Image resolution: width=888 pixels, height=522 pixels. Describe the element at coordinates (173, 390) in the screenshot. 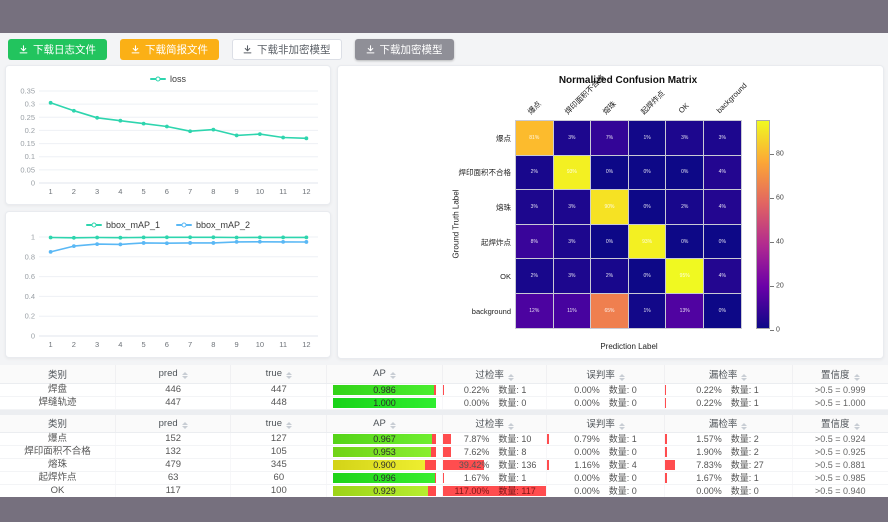

I see `pred-count: 446` at that location.